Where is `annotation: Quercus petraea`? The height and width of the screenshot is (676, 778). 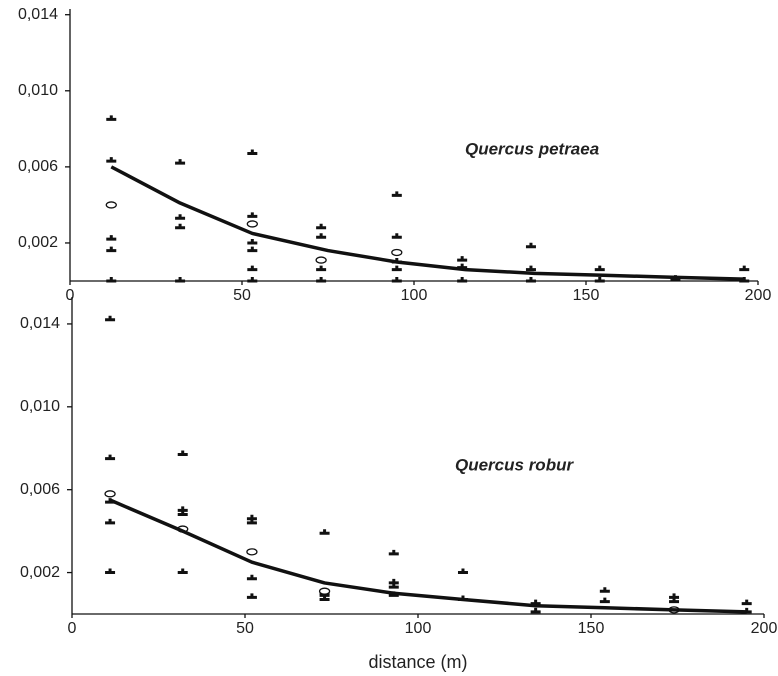 annotation: Quercus petraea is located at coordinates (532, 148).